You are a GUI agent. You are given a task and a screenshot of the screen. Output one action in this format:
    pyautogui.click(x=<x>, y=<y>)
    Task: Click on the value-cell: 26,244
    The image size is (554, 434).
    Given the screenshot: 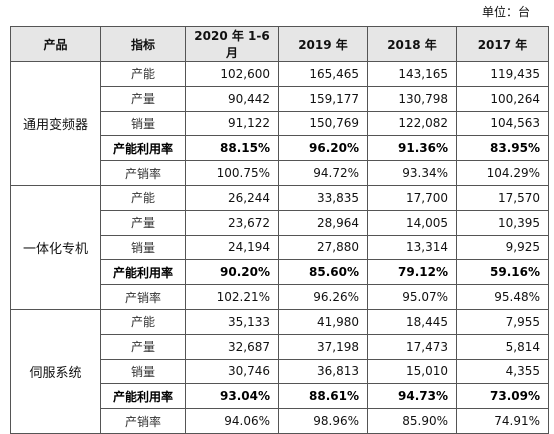 What is the action you would take?
    pyautogui.click(x=232, y=197)
    